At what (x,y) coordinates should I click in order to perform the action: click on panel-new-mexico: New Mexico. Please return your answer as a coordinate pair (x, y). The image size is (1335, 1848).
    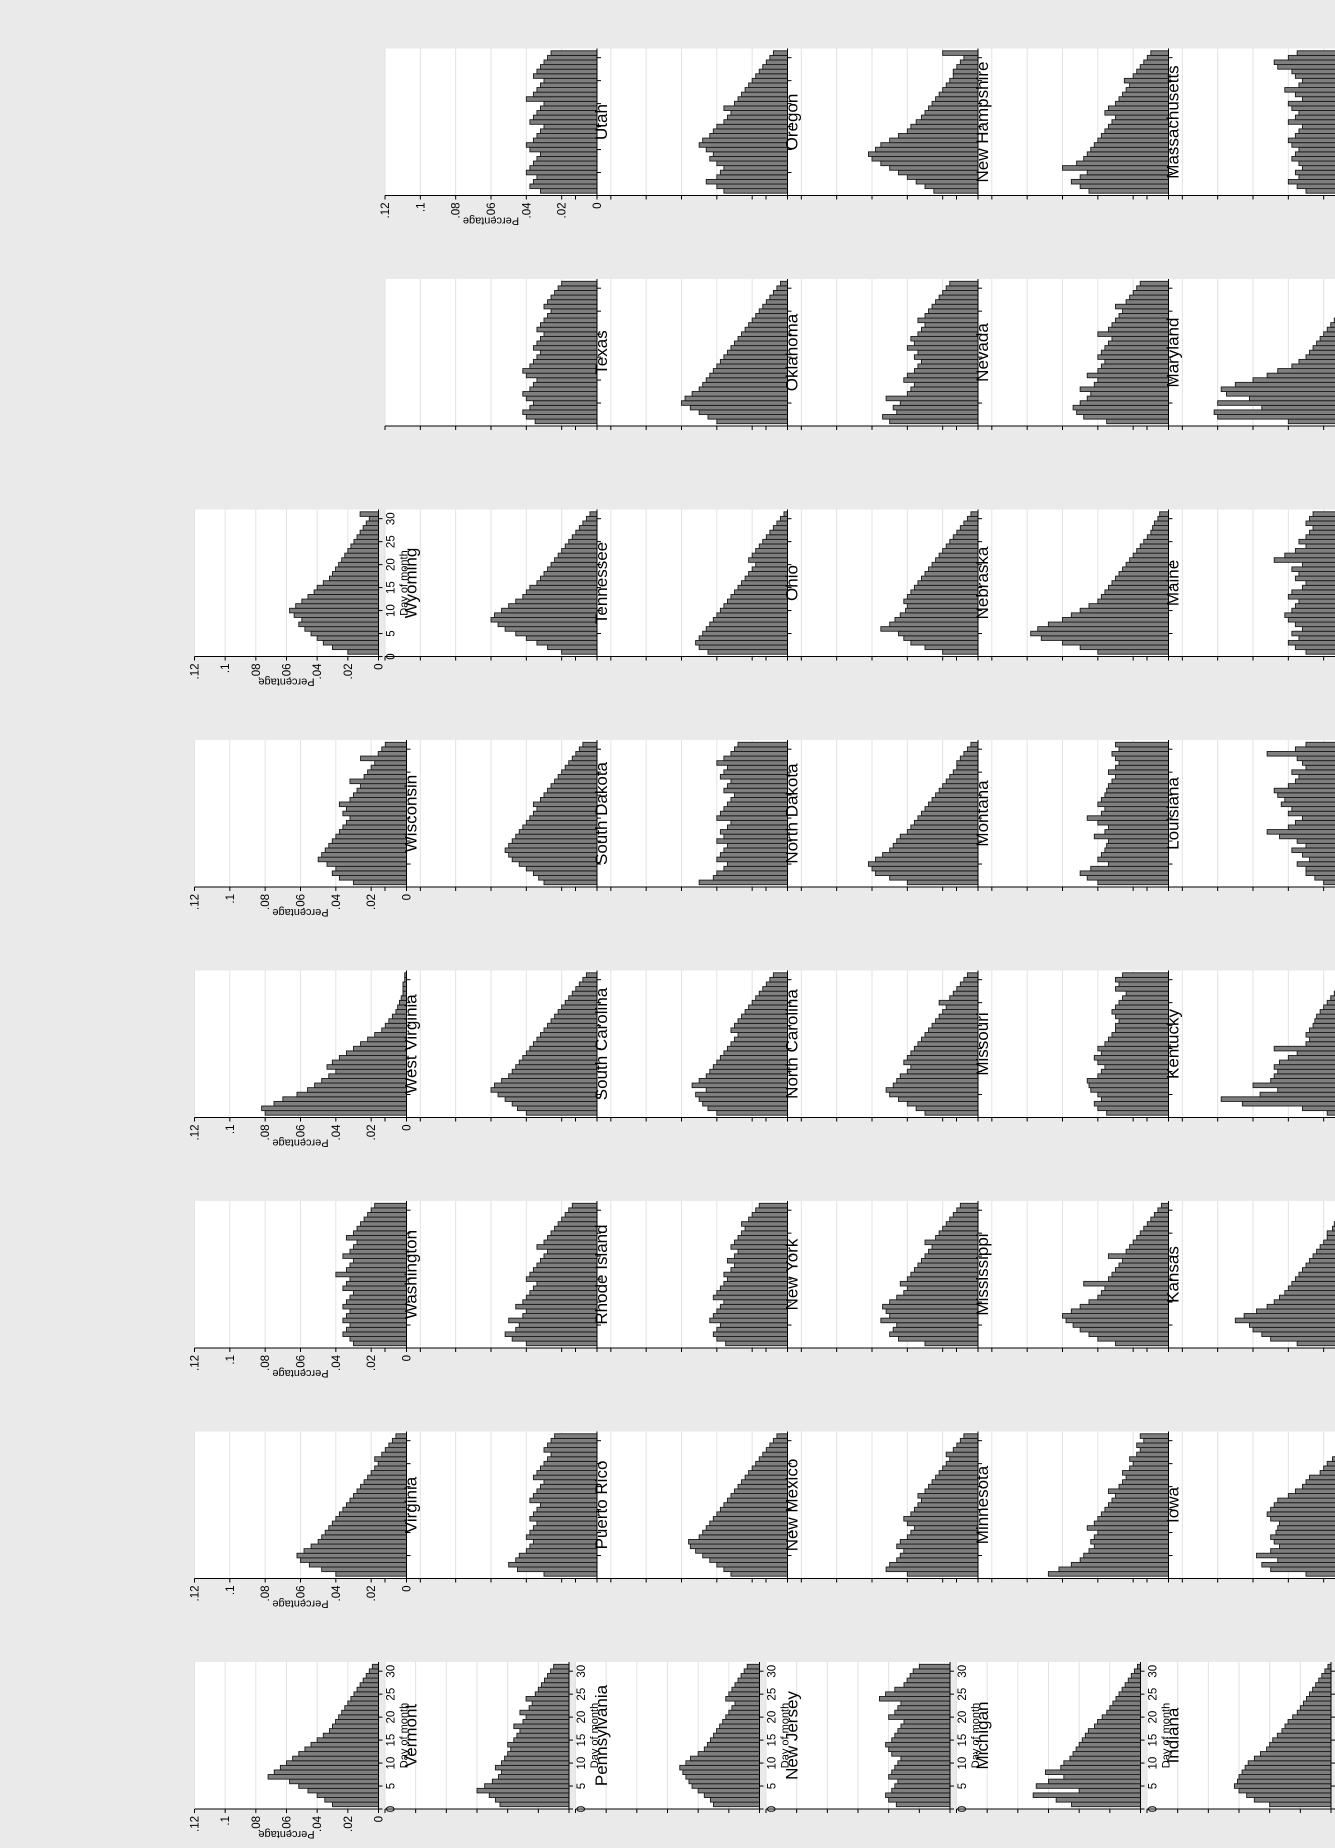
    Looking at the image, I should click on (688, 1507).